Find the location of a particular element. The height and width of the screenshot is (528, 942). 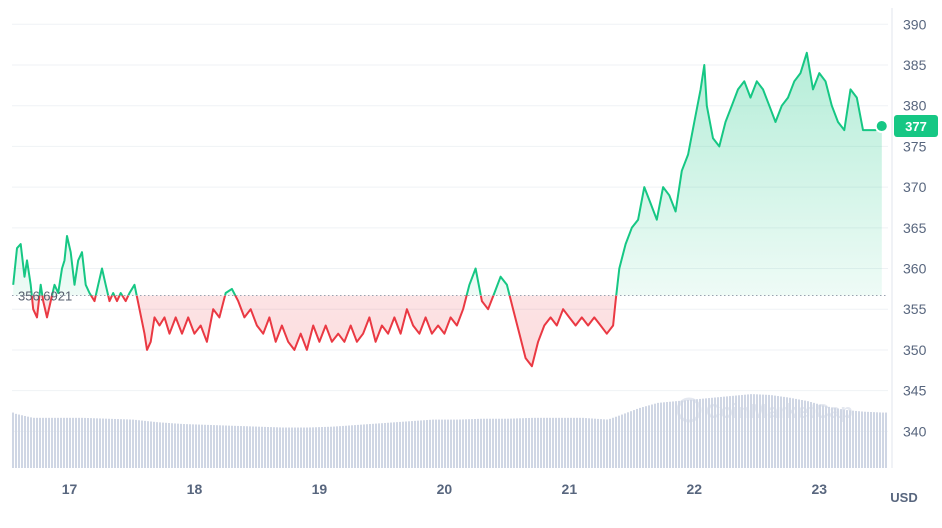

y-tick-label: 360 is located at coordinates (915, 269).